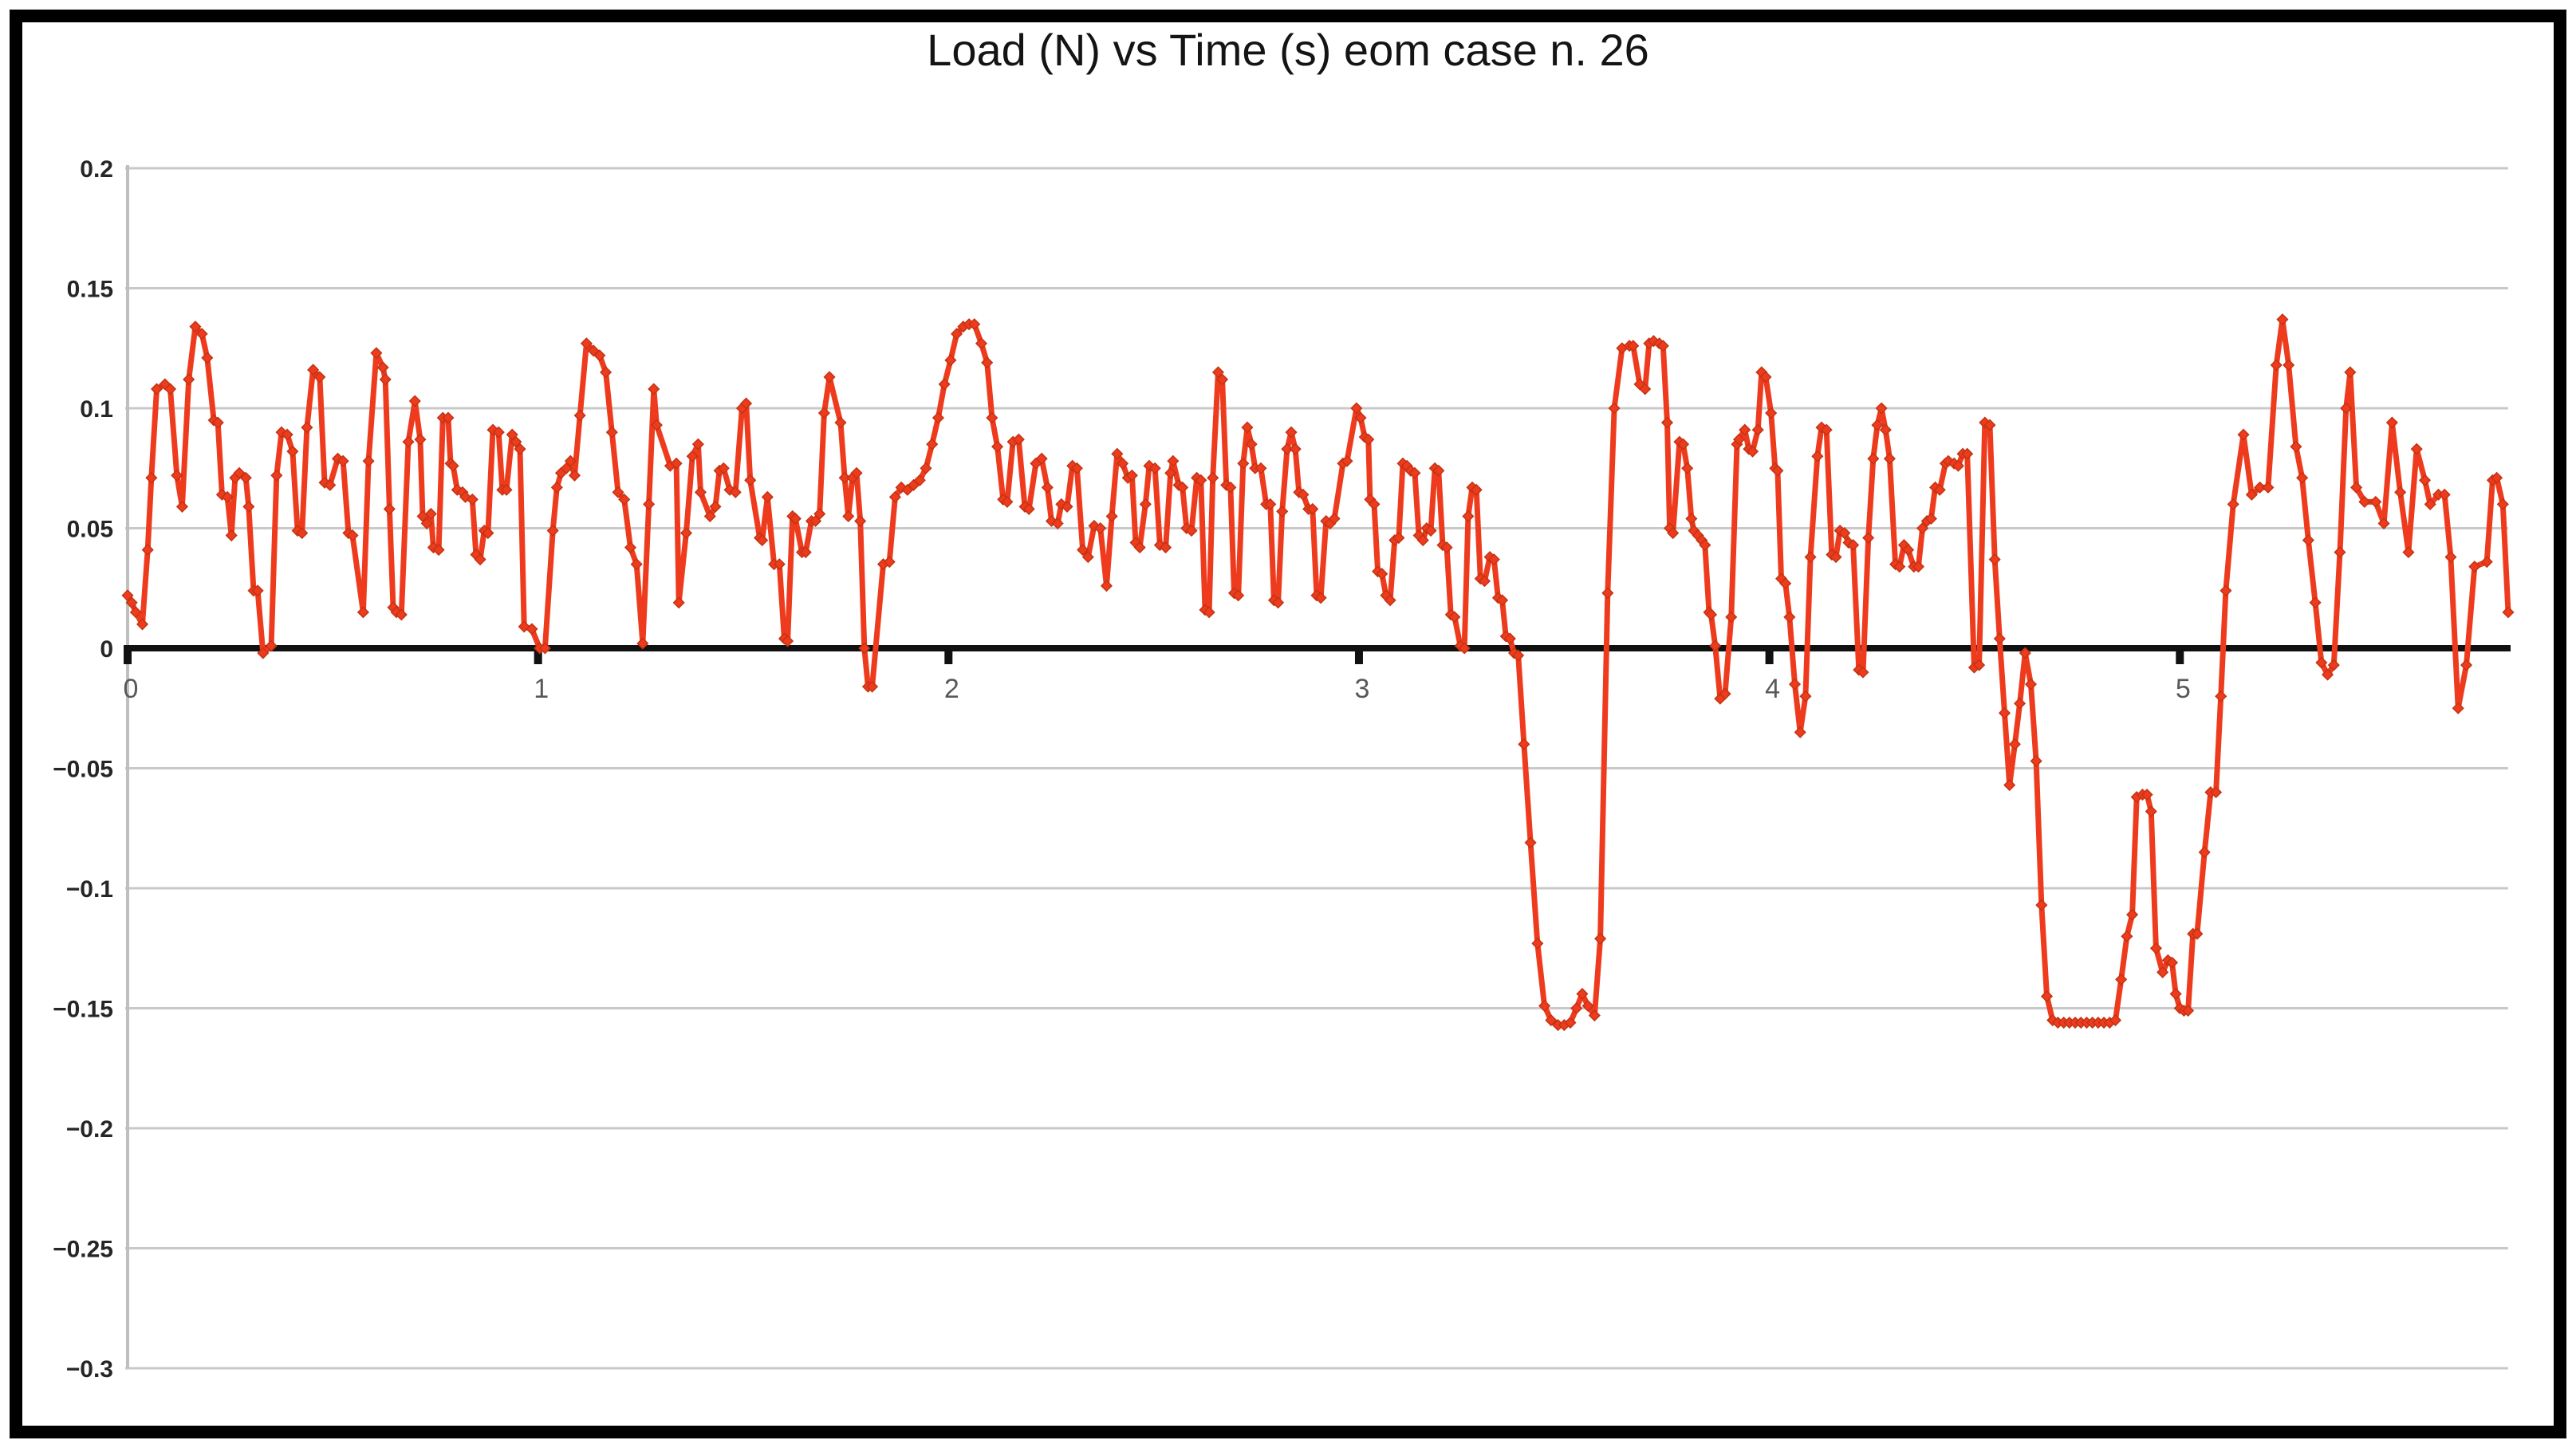  Describe the element at coordinates (90, 290) in the screenshot. I see `y-tick-label: 0.15` at that location.